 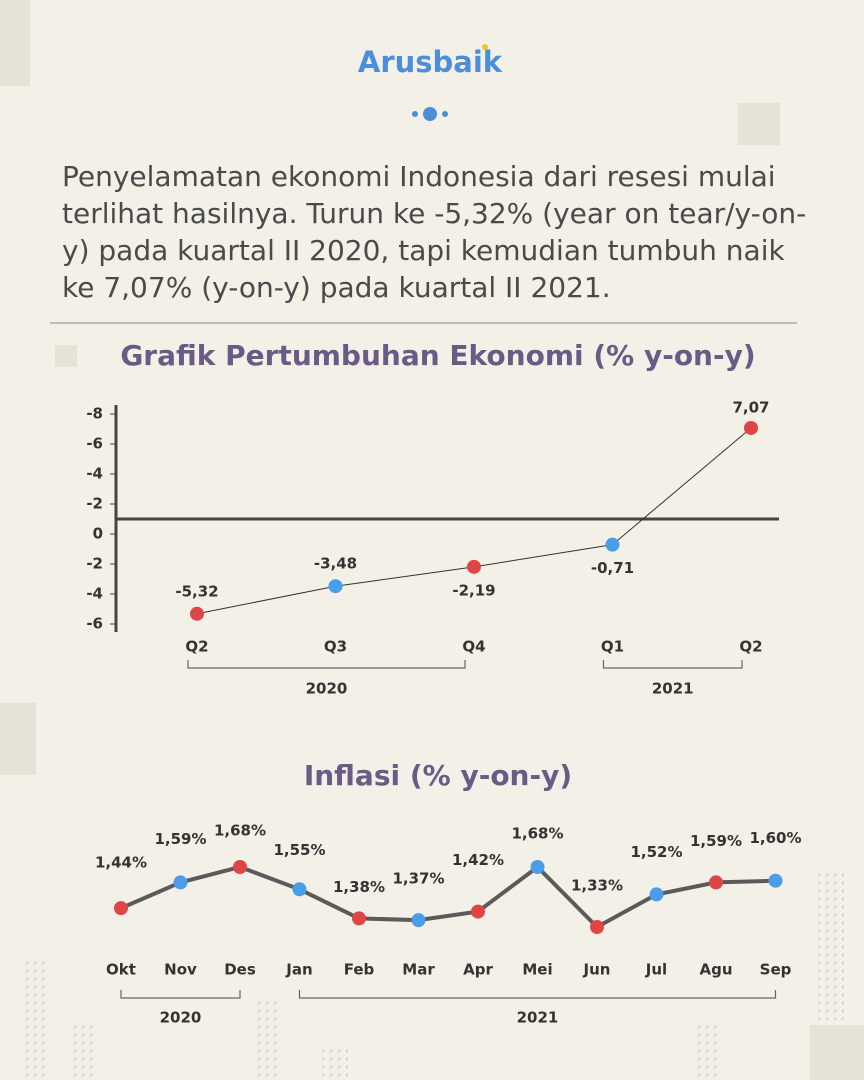 What do you see at coordinates (485, 47) in the screenshot?
I see `logo-dot` at bounding box center [485, 47].